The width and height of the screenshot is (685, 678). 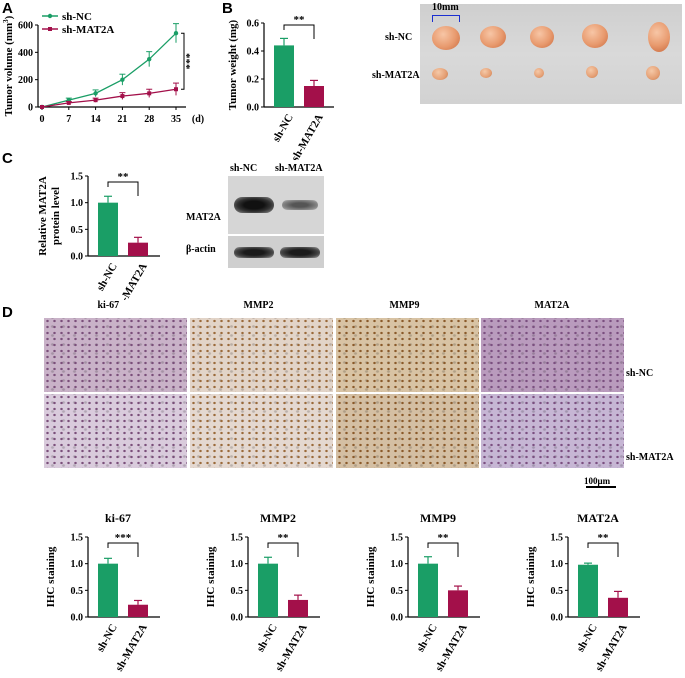 What do you see at coordinates (598, 518) in the screenshot?
I see `chart-title: MAT2A` at bounding box center [598, 518].